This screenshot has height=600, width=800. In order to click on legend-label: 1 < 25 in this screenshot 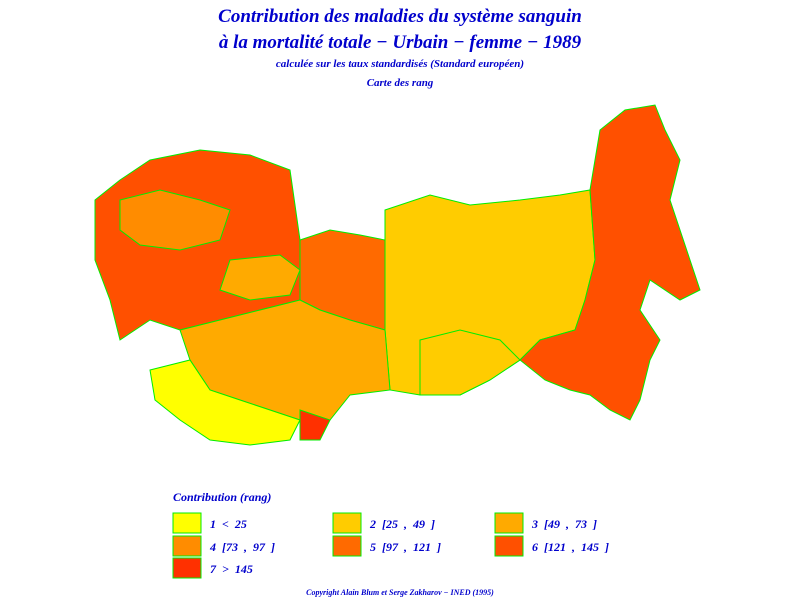, I will do `click(228, 524)`.